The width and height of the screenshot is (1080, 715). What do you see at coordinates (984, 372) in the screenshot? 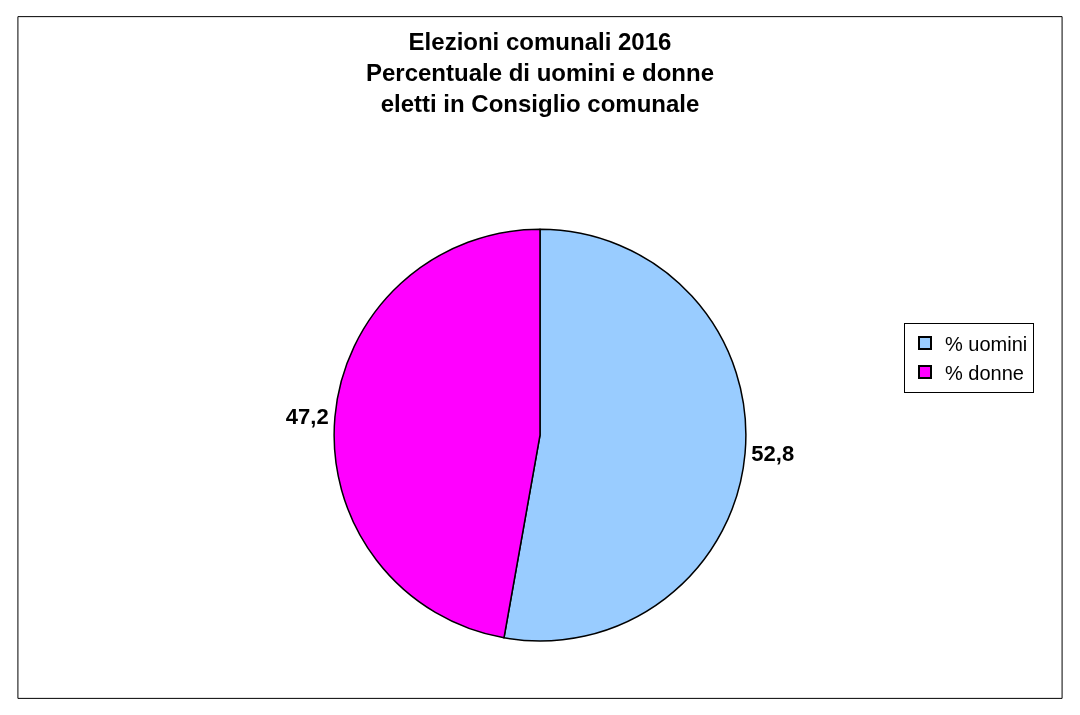
I see `legend-label: % donne` at bounding box center [984, 372].